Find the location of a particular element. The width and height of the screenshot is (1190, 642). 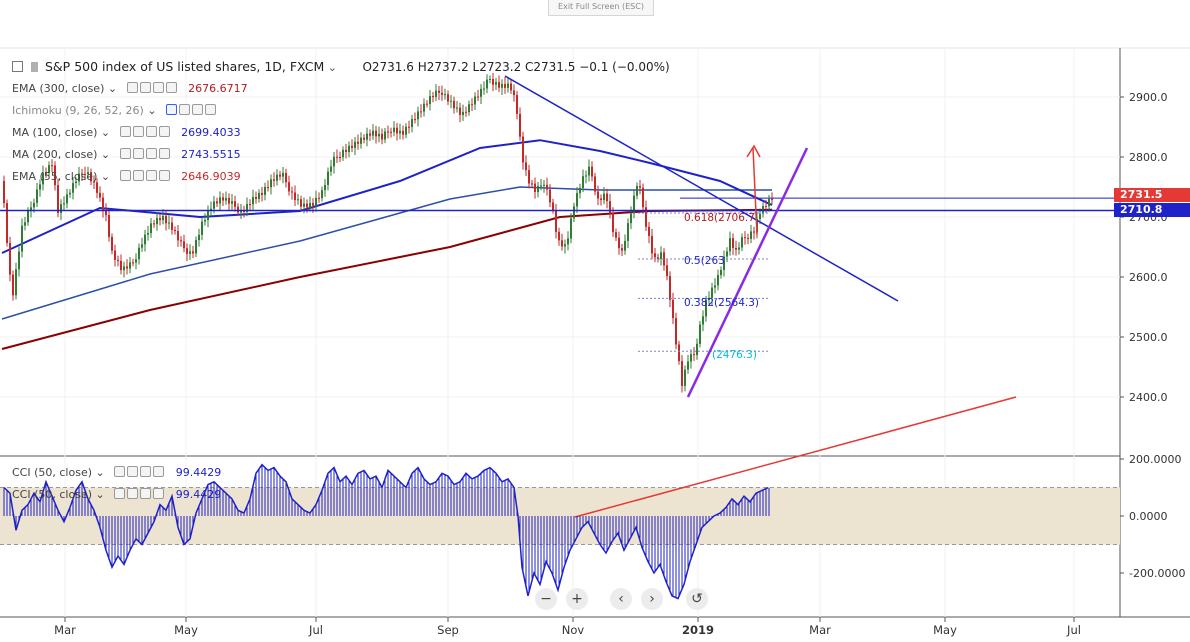

collapse-icon is located at coordinates (17, 66).